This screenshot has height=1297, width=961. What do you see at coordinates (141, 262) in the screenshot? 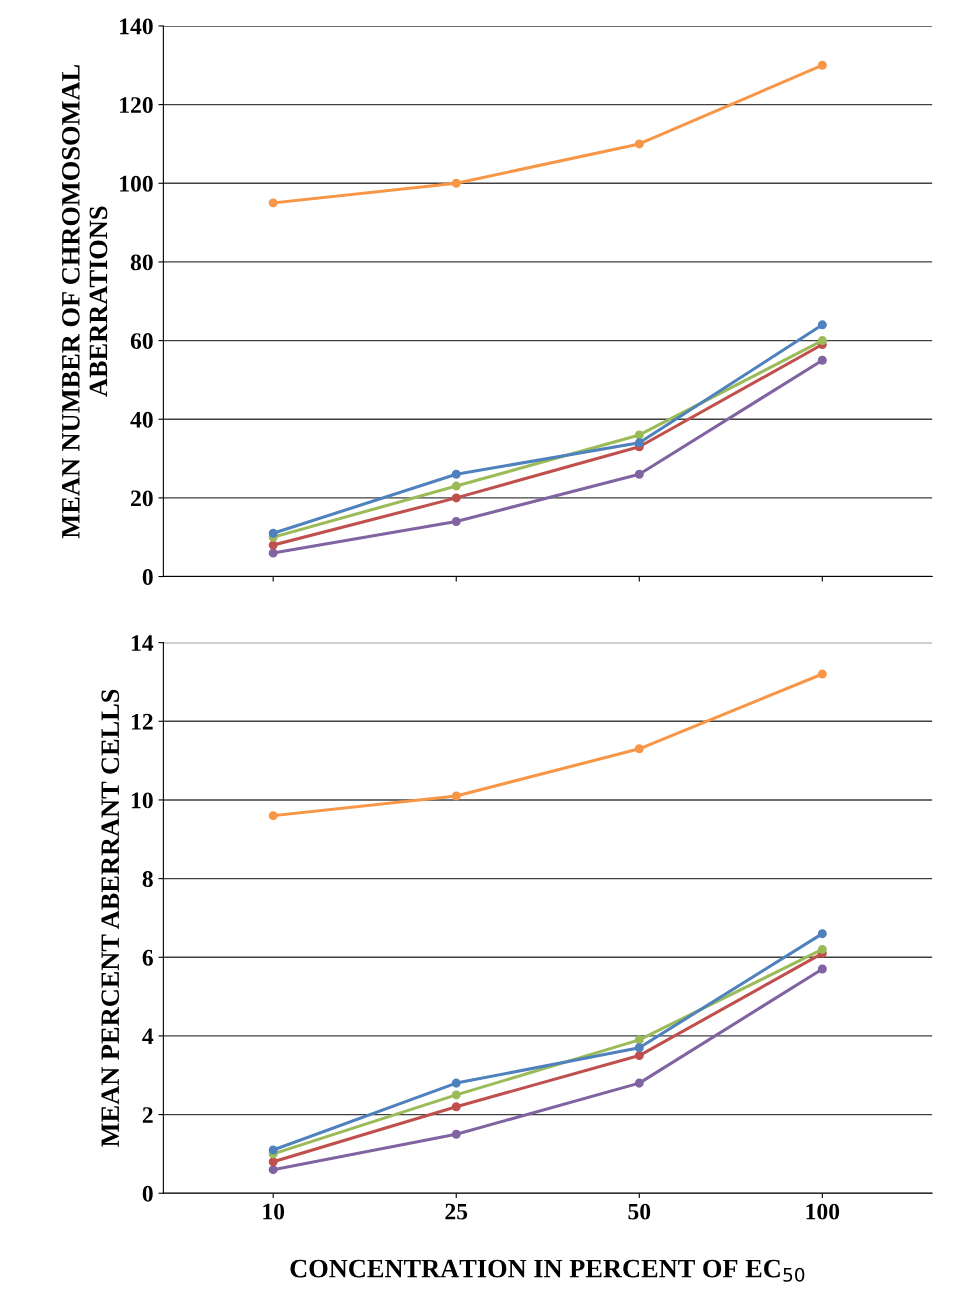
I see `y-tick-label: 80` at bounding box center [141, 262].